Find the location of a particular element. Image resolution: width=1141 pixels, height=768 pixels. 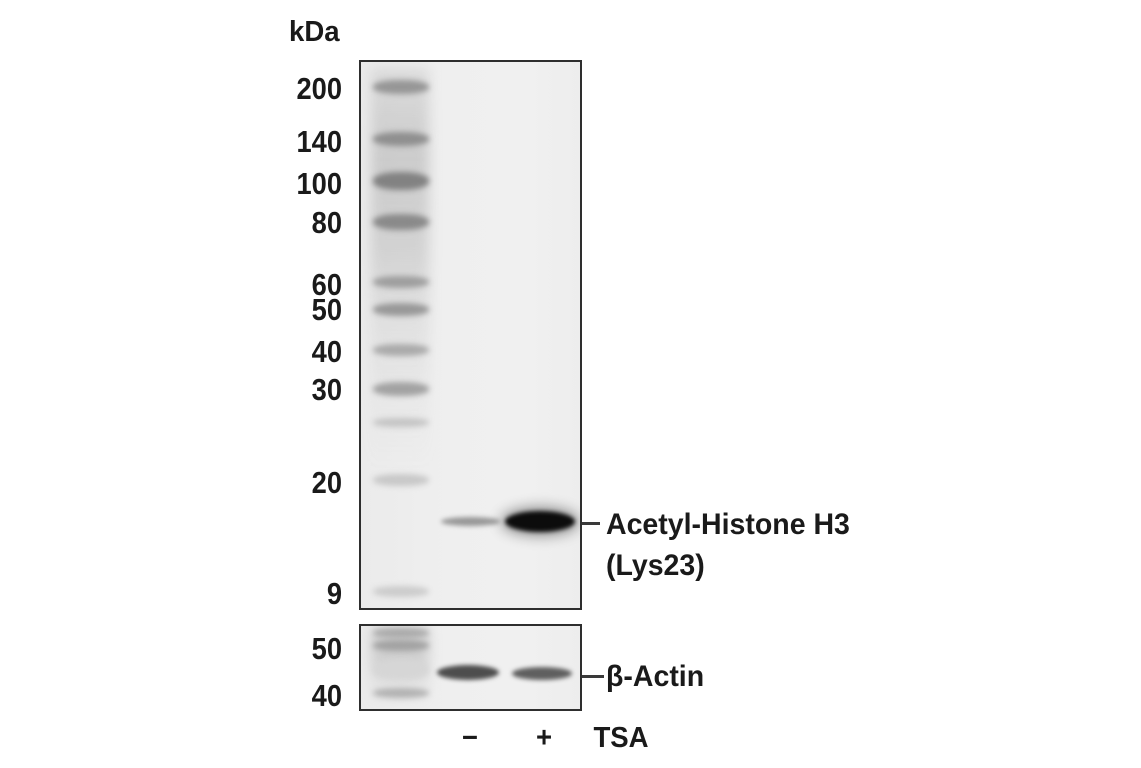

acetyl-band-minus-tsa is located at coordinates (470, 521).